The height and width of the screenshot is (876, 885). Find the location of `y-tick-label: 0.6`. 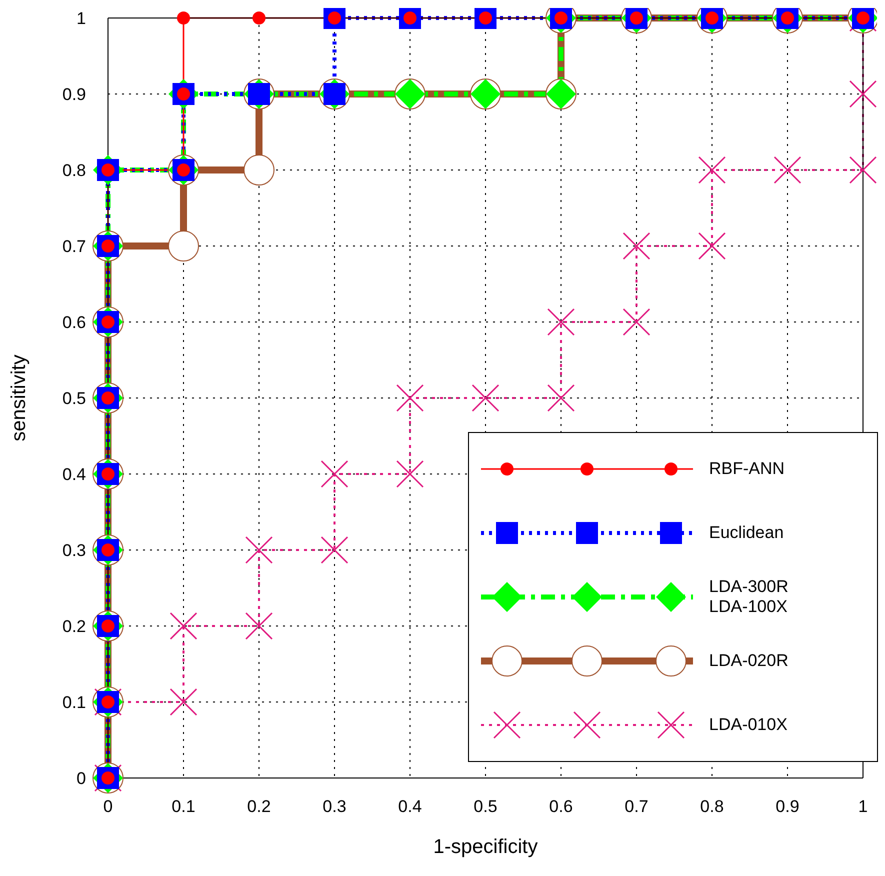

y-tick-label: 0.6 is located at coordinates (74, 322).